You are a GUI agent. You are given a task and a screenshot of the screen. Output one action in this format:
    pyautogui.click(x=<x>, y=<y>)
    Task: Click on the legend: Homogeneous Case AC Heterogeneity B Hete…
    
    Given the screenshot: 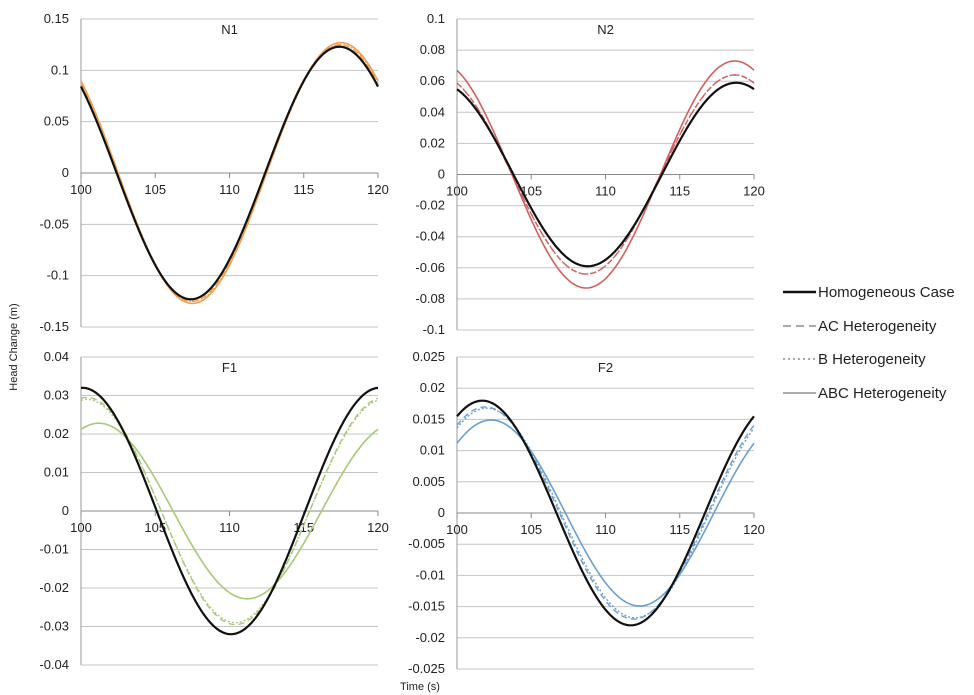 What is the action you would take?
    pyautogui.click(x=869, y=343)
    